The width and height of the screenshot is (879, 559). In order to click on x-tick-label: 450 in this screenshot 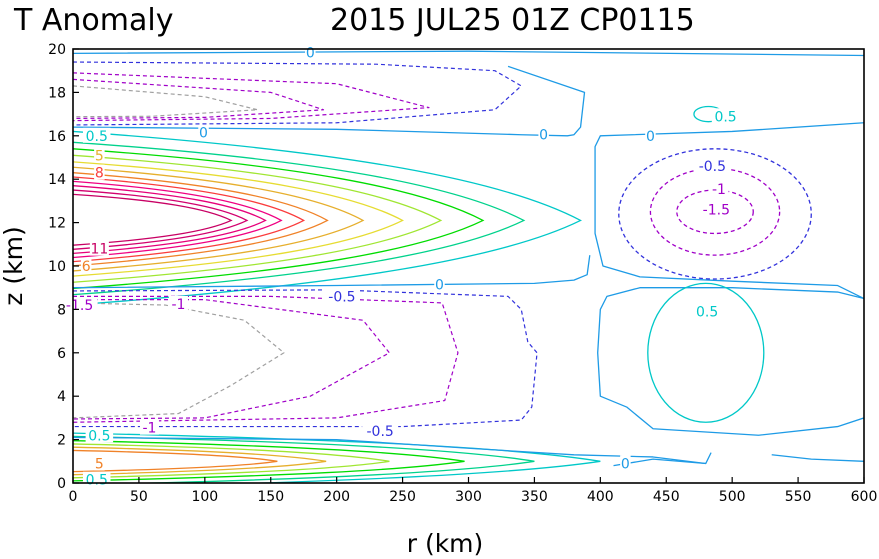, I will do `click(666, 497)`.